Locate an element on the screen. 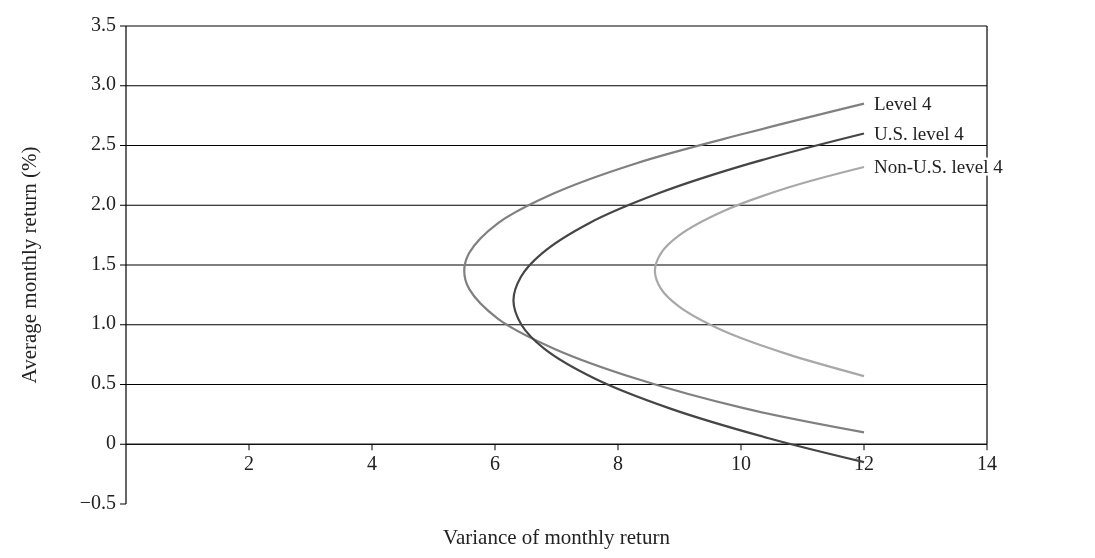 This screenshot has width=1095, height=558. y-tick-label: 1.5 is located at coordinates (103, 262).